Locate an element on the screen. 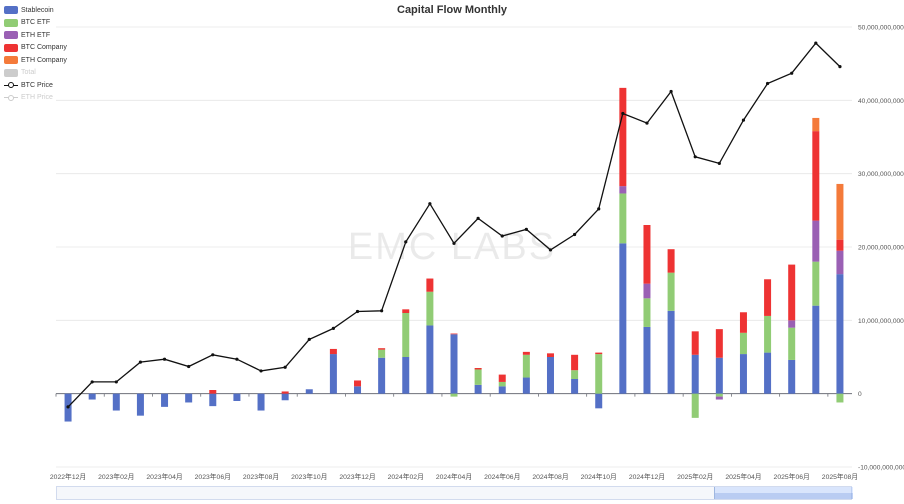 The height and width of the screenshot is (504, 904). x-tick-label: 2025年08月 is located at coordinates (840, 476).